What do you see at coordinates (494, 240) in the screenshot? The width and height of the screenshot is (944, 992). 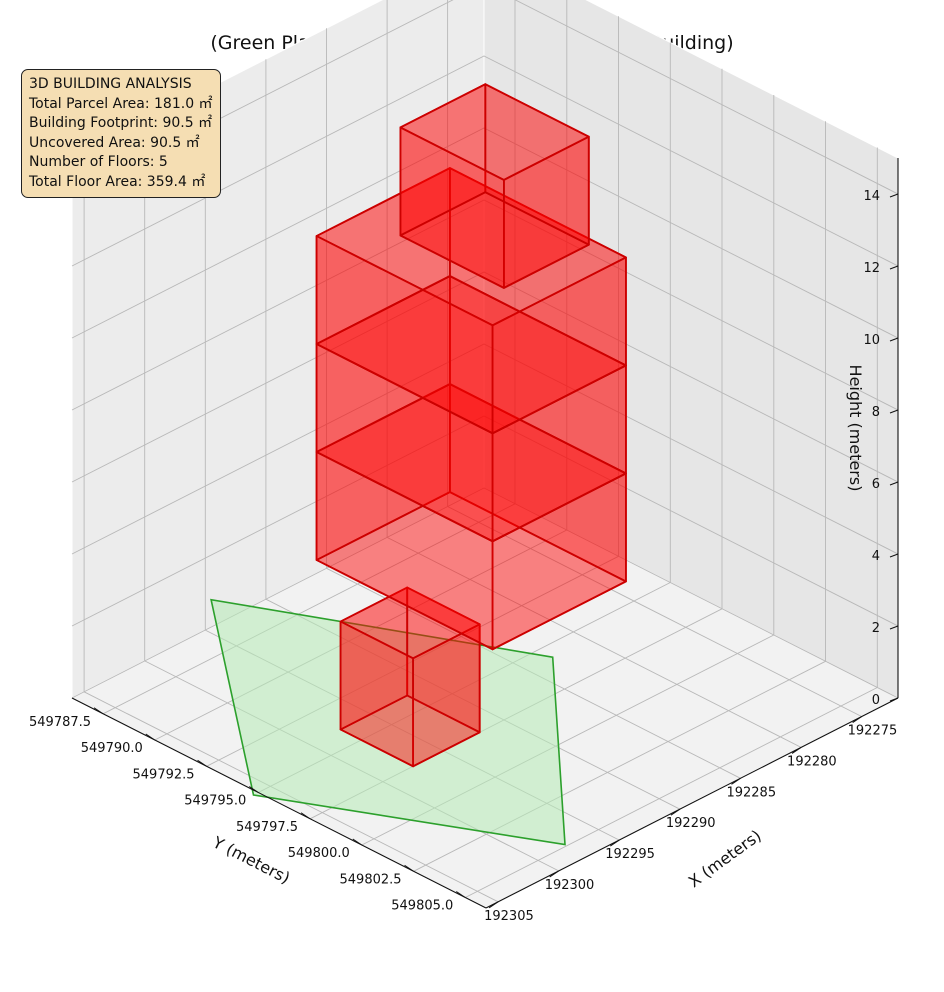 I see `floor-5-bottom-face` at bounding box center [494, 240].